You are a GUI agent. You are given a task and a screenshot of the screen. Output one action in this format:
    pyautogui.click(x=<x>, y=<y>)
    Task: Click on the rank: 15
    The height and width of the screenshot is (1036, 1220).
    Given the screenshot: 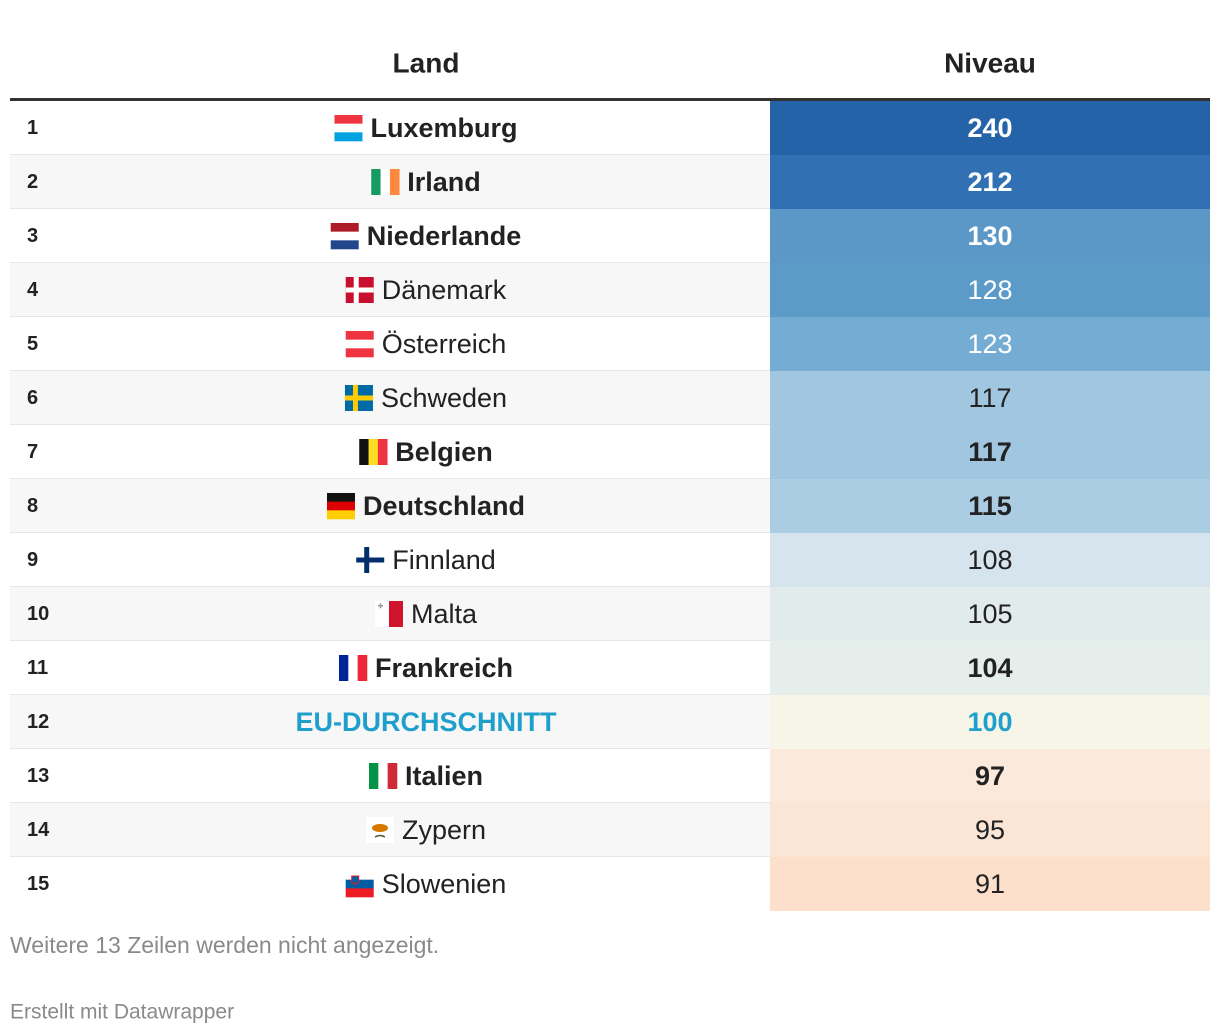 What is the action you would take?
    pyautogui.click(x=38, y=884)
    